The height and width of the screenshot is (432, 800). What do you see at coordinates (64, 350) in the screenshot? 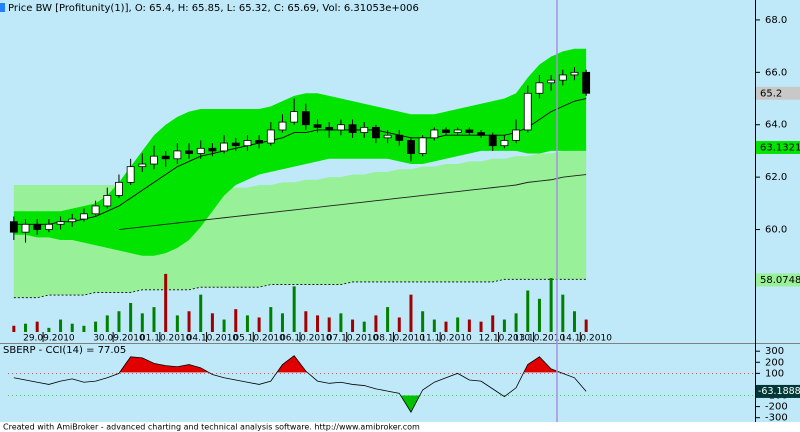
I see `cci-title: SBERP - CCI(14) = 77.05` at bounding box center [64, 350].